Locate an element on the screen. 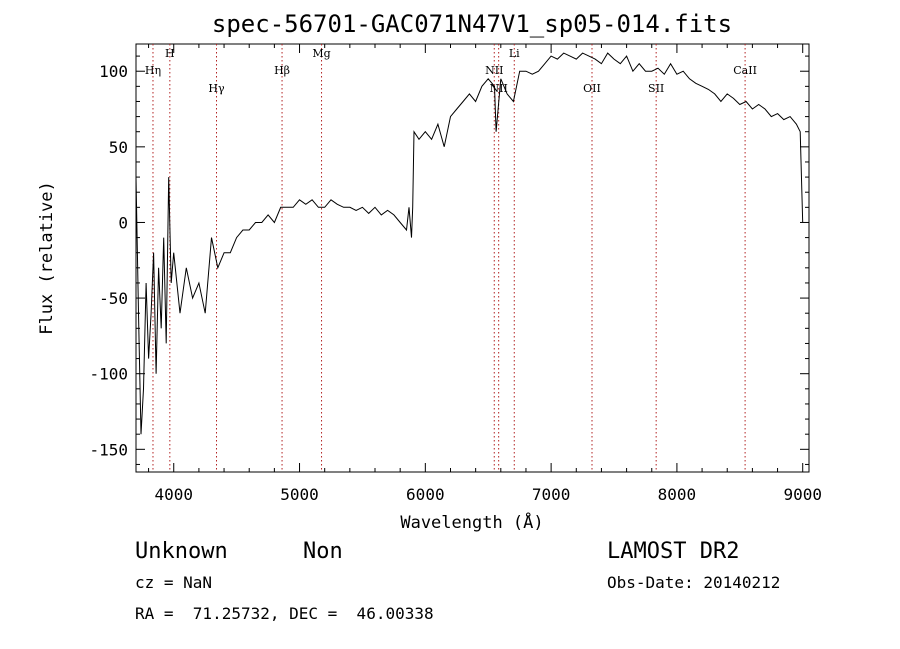 Image resolution: width=900 pixels, height=649 pixels. reference-line-label: NII is located at coordinates (494, 70).